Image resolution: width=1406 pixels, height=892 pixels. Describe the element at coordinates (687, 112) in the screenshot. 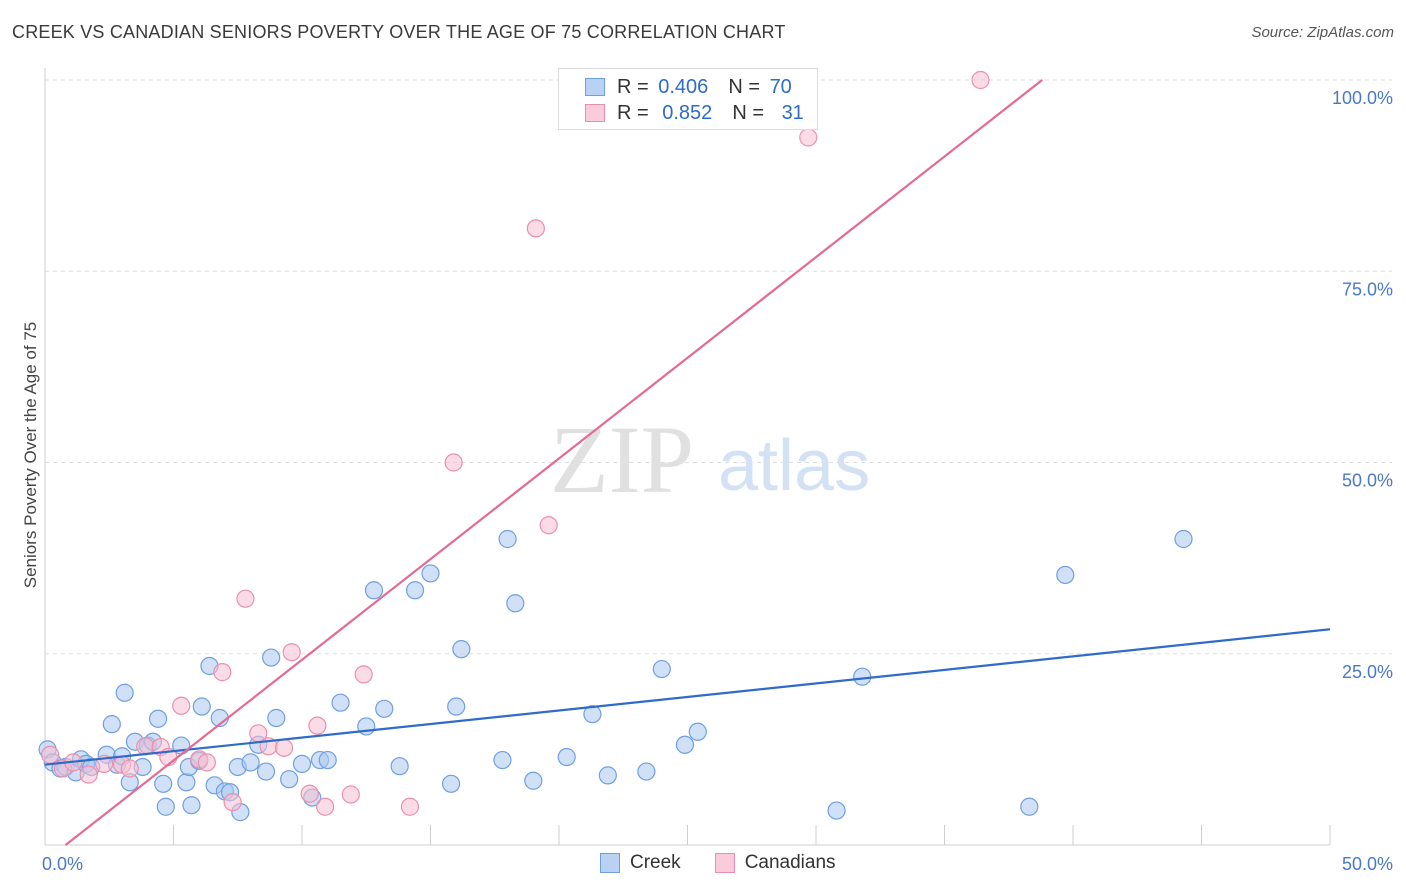

I see `canadians-r-value: 0.852` at that location.